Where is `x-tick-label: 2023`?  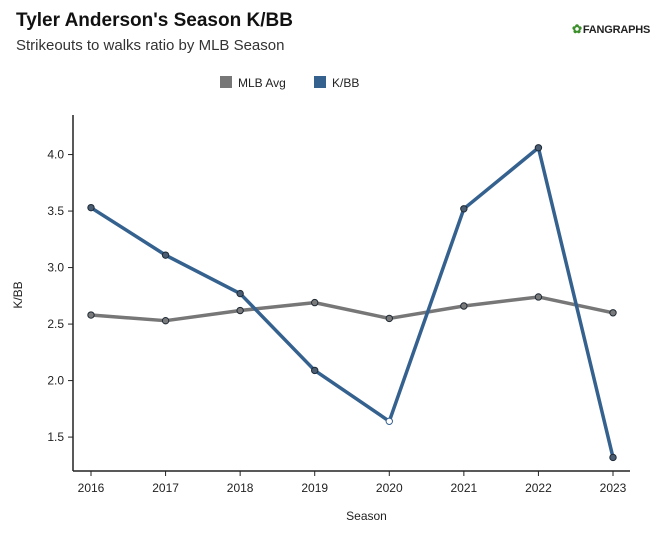 x-tick-label: 2023 is located at coordinates (613, 488).